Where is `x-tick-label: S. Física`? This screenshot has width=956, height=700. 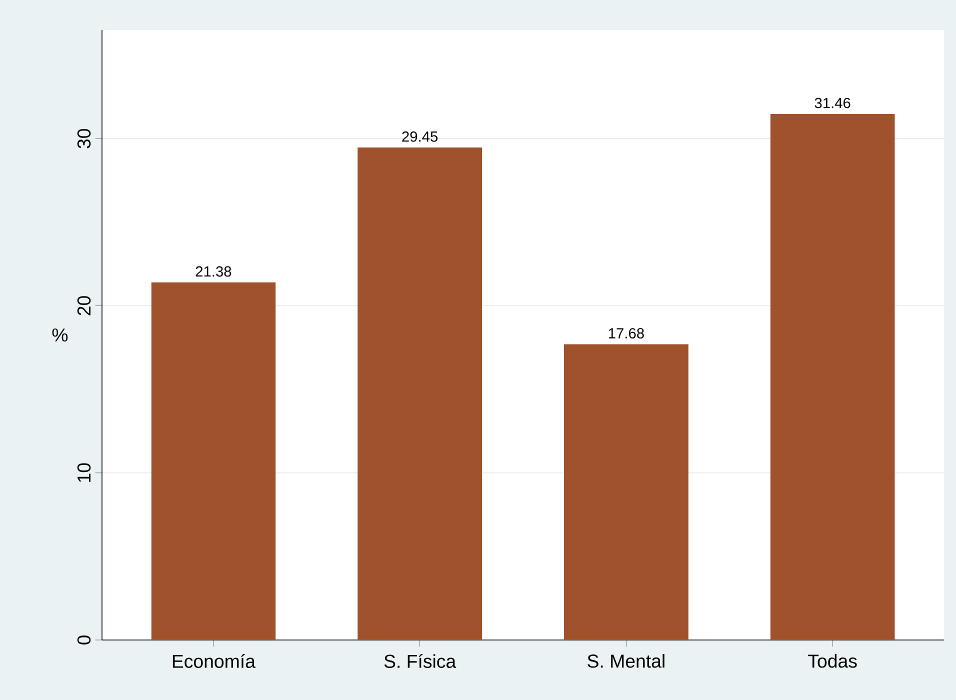
x-tick-label: S. Física is located at coordinates (420, 661).